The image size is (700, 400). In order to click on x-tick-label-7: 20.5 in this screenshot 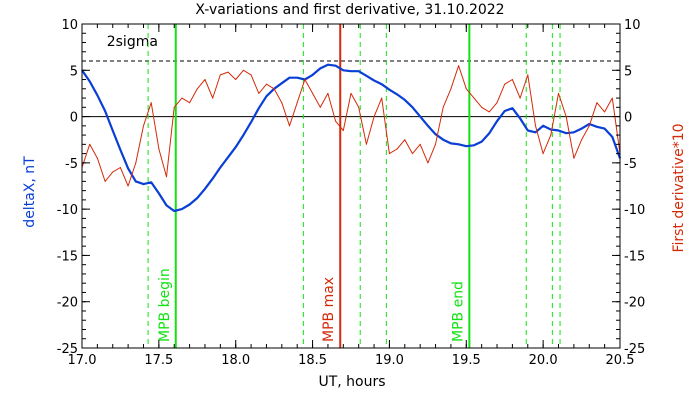, I will do `click(620, 360)`.